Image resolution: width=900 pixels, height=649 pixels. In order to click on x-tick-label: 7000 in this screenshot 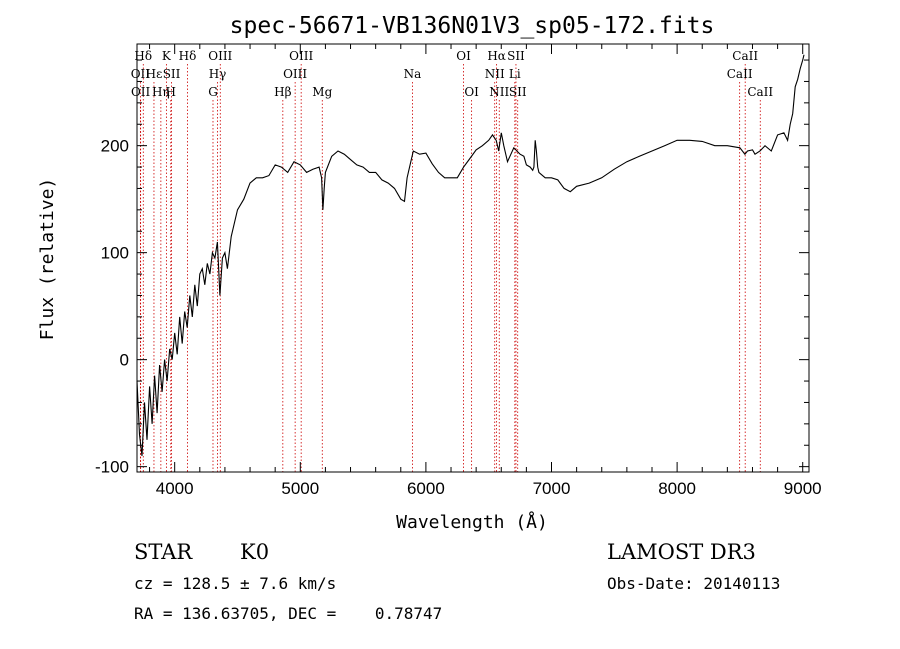, I will do `click(552, 488)`.